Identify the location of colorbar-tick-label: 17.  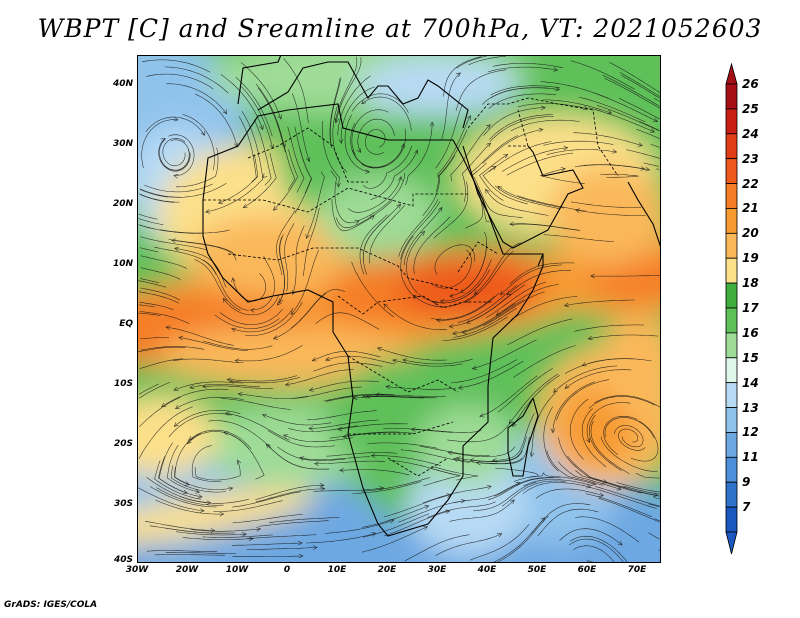
(750, 308).